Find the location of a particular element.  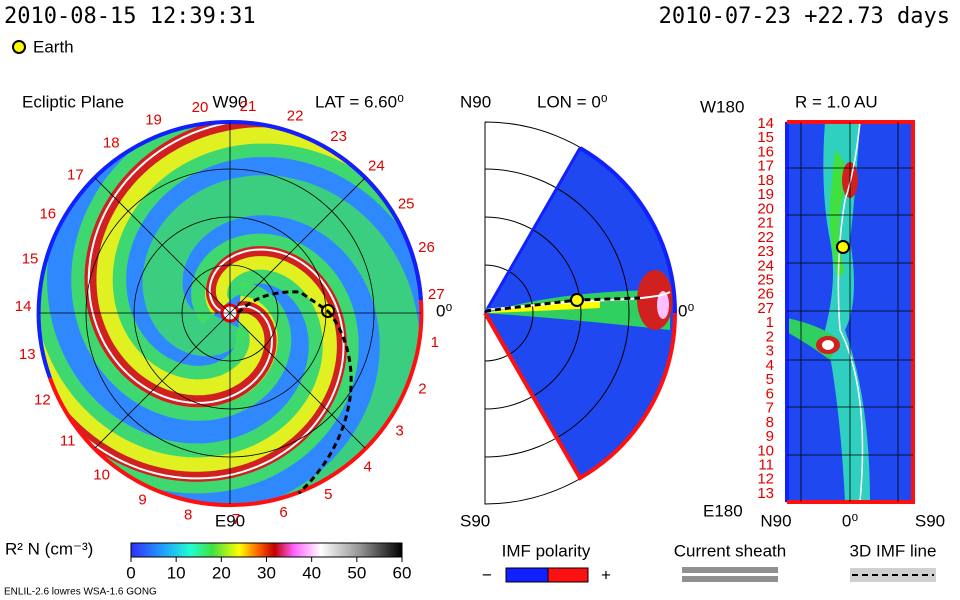

polarity-neg-swatch is located at coordinates (527, 575).